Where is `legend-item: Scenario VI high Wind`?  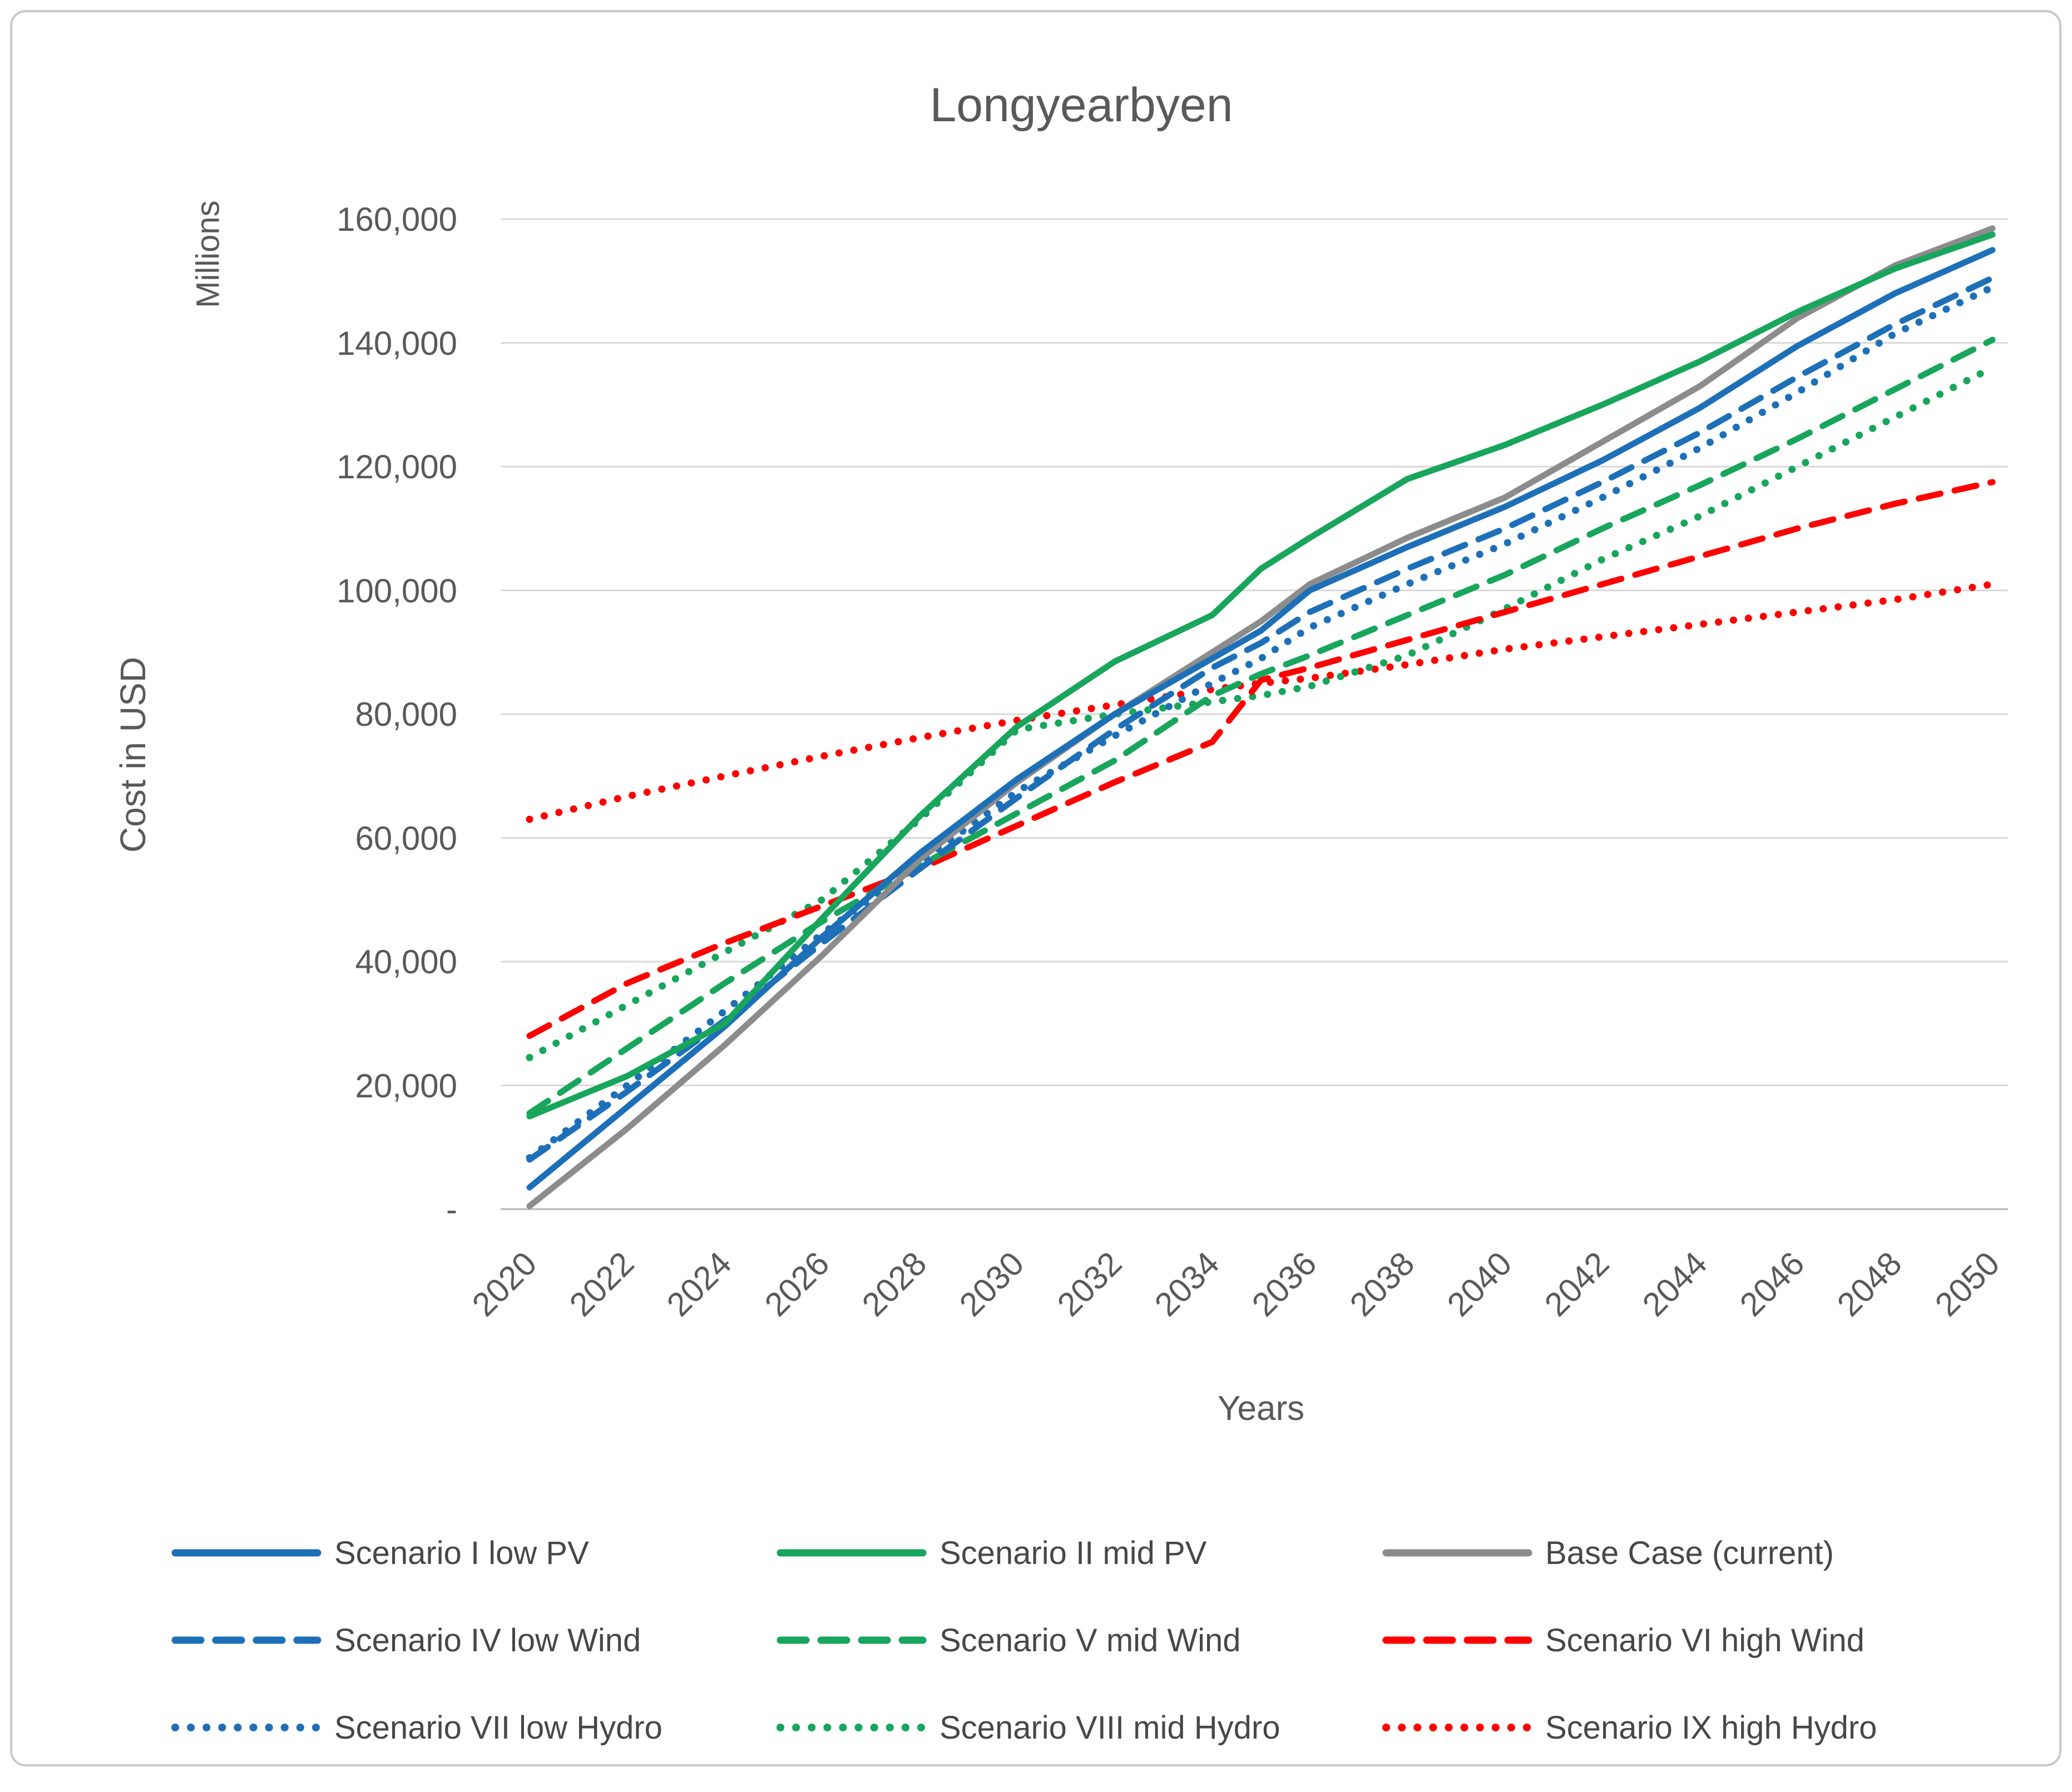 legend-item: Scenario VI high Wind is located at coordinates (1623, 1640).